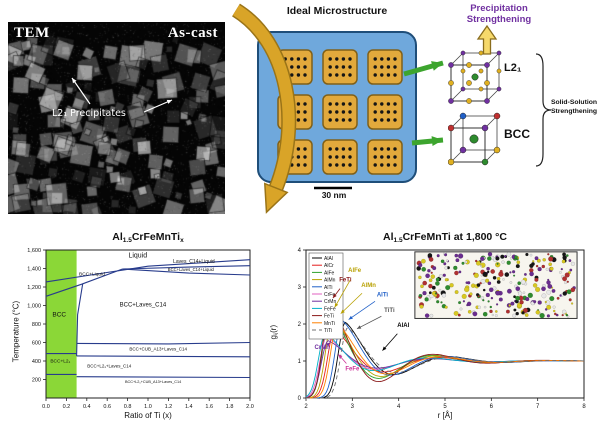  Describe the element at coordinates (342, 293) in the screenshot. I see `annotation-arrow` at that location.